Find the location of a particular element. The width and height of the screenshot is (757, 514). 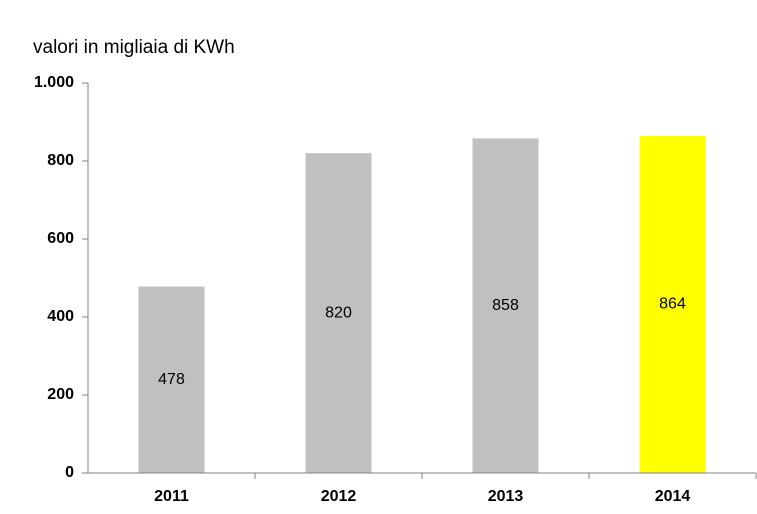

data-label: 864 is located at coordinates (672, 304).